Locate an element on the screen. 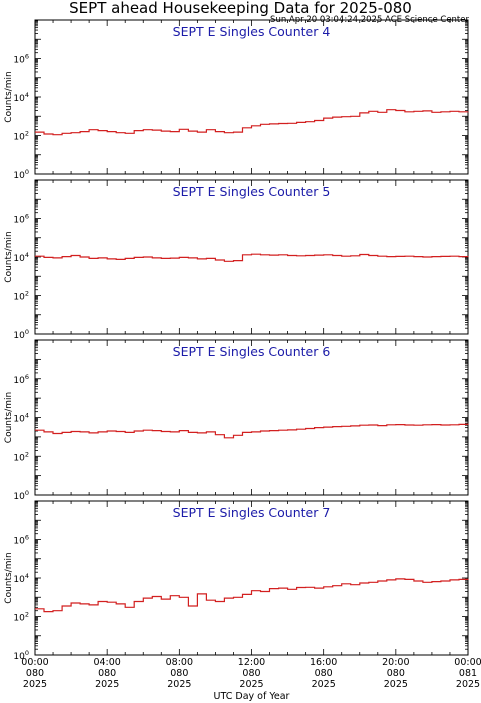 The width and height of the screenshot is (481, 703). x-tick-label: 04:00 is located at coordinates (106, 662).